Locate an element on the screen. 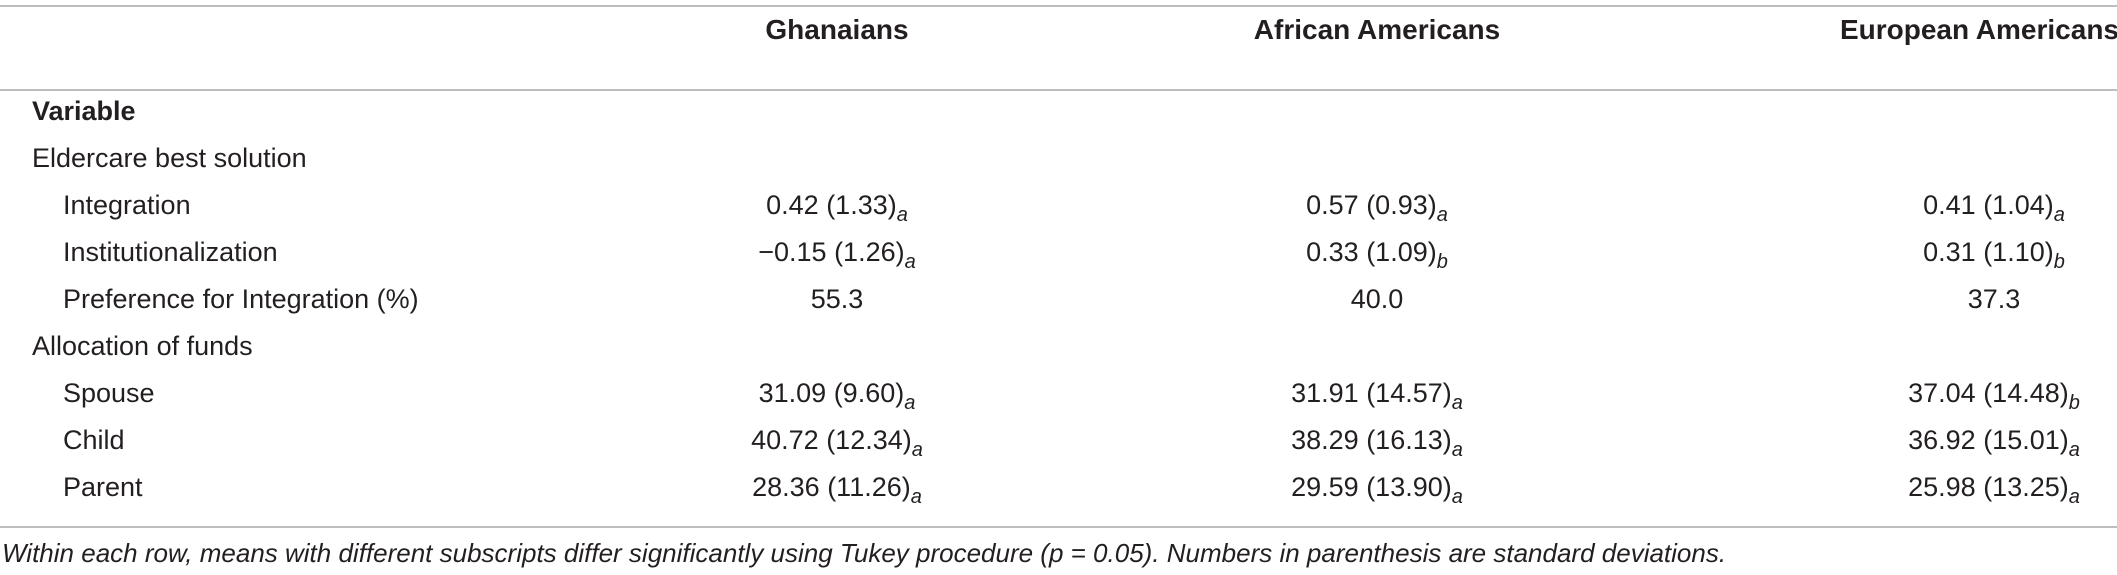 This screenshot has height=575, width=2117. row-label: Integration is located at coordinates (127, 205).